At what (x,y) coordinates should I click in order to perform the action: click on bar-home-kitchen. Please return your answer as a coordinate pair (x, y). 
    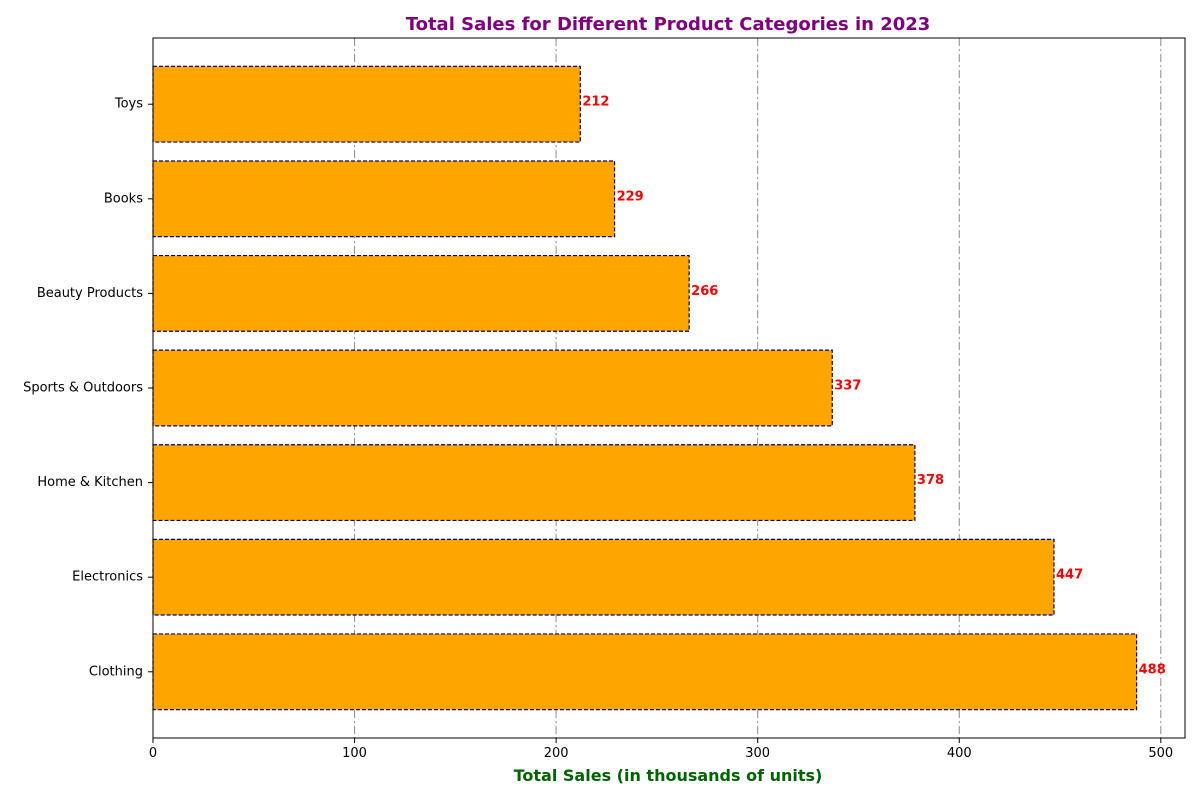
    Looking at the image, I should click on (534, 483).